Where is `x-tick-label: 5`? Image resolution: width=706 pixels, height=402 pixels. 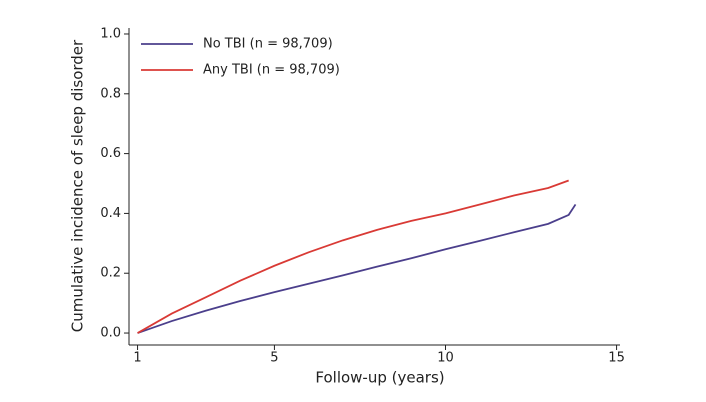 x-tick-label: 5 is located at coordinates (274, 358).